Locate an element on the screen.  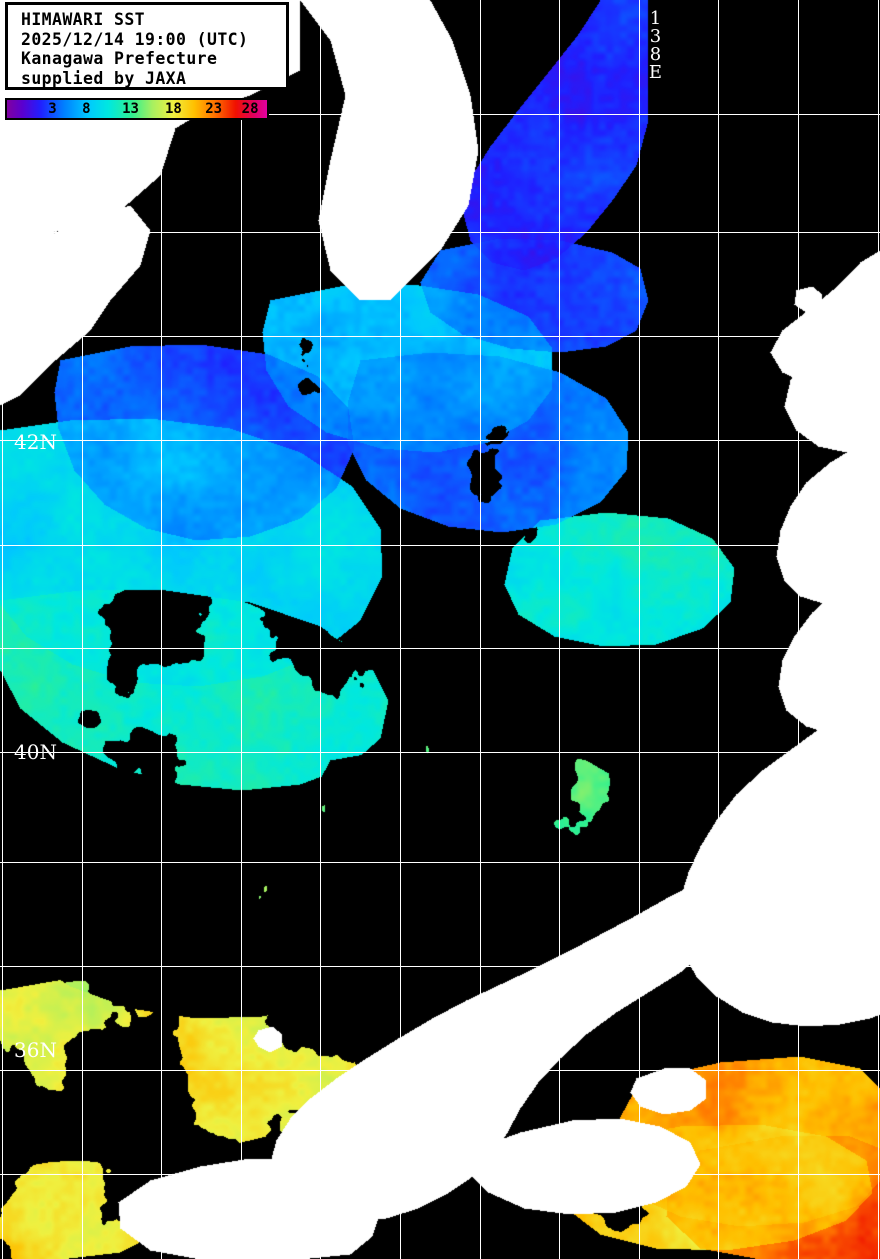
sst-colorbar: 3 8 13 18 23 28 is located at coordinates (137, 109).